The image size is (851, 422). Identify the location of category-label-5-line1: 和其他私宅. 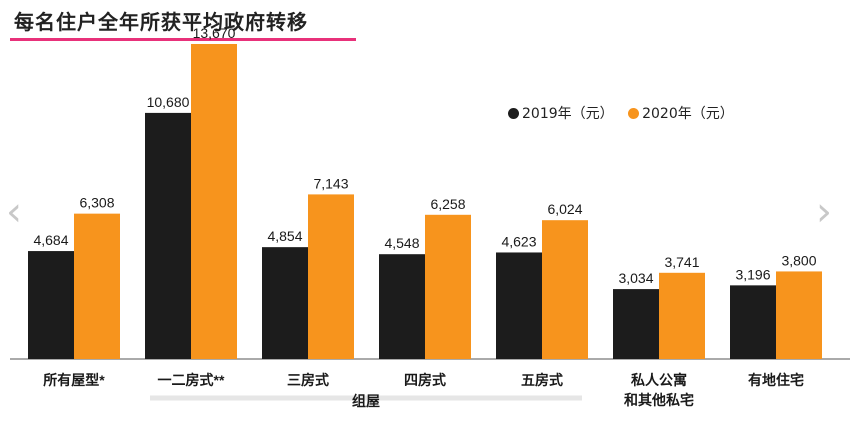
(659, 400).